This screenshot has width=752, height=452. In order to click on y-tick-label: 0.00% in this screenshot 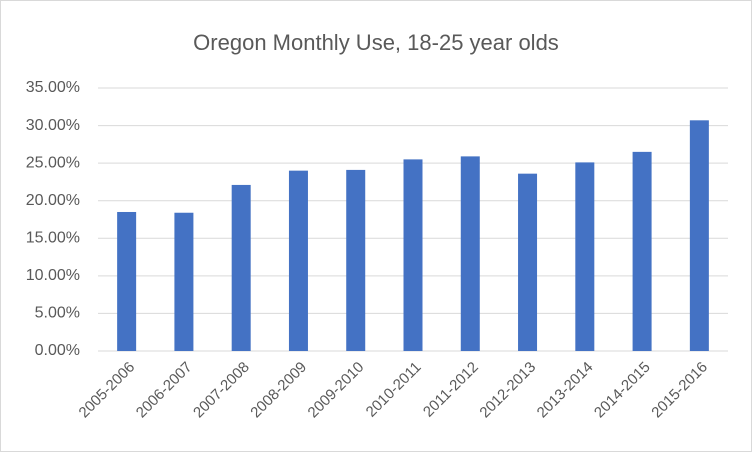, I will do `click(57, 350)`.